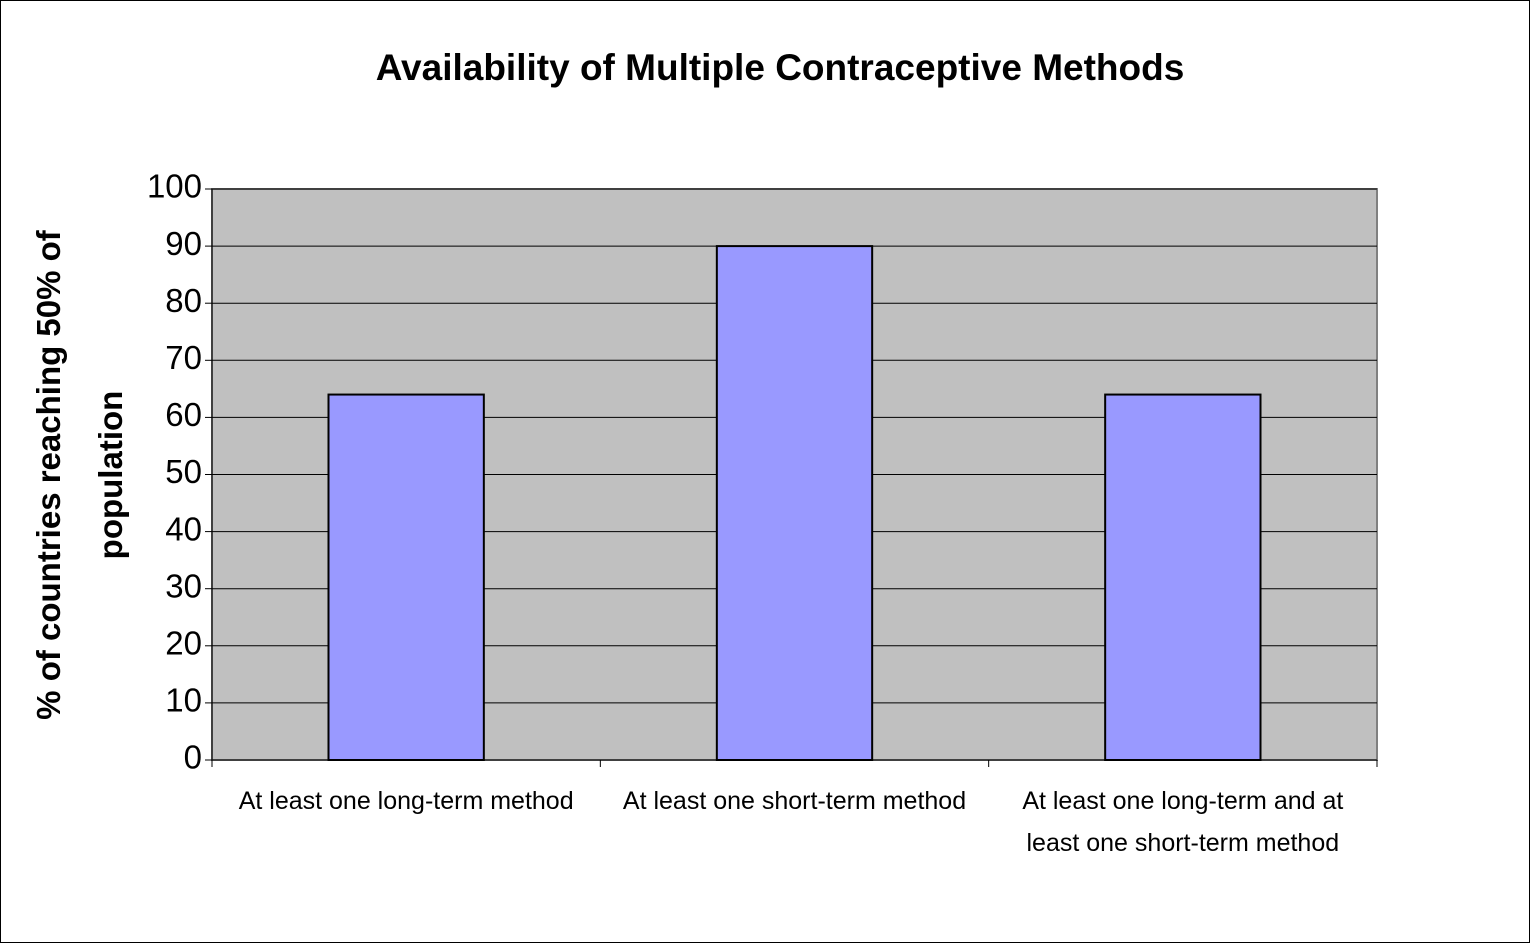 The height and width of the screenshot is (944, 1531). Describe the element at coordinates (183, 471) in the screenshot. I see `y-tick-label: 50` at that location.